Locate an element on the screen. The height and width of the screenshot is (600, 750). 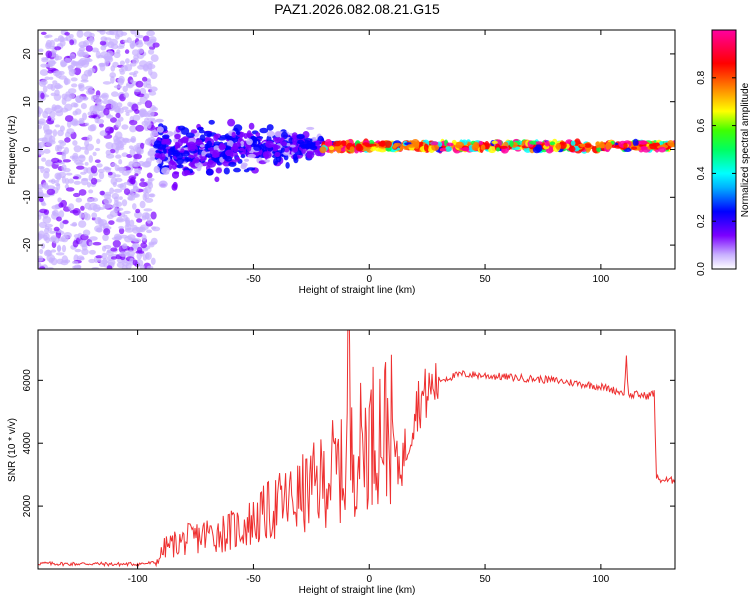
snr-y-axis-label: SNR (10 * v/v) is located at coordinates (12, 450).